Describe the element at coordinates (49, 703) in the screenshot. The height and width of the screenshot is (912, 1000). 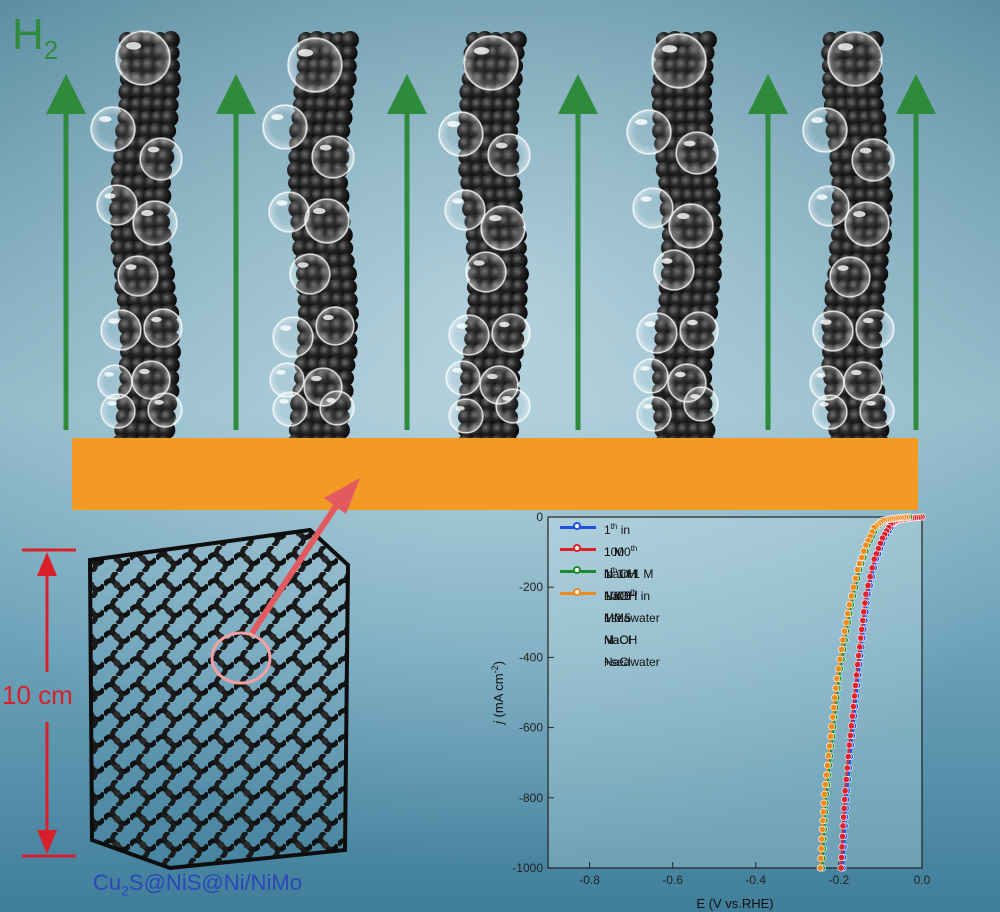
I see `scale-bar` at that location.